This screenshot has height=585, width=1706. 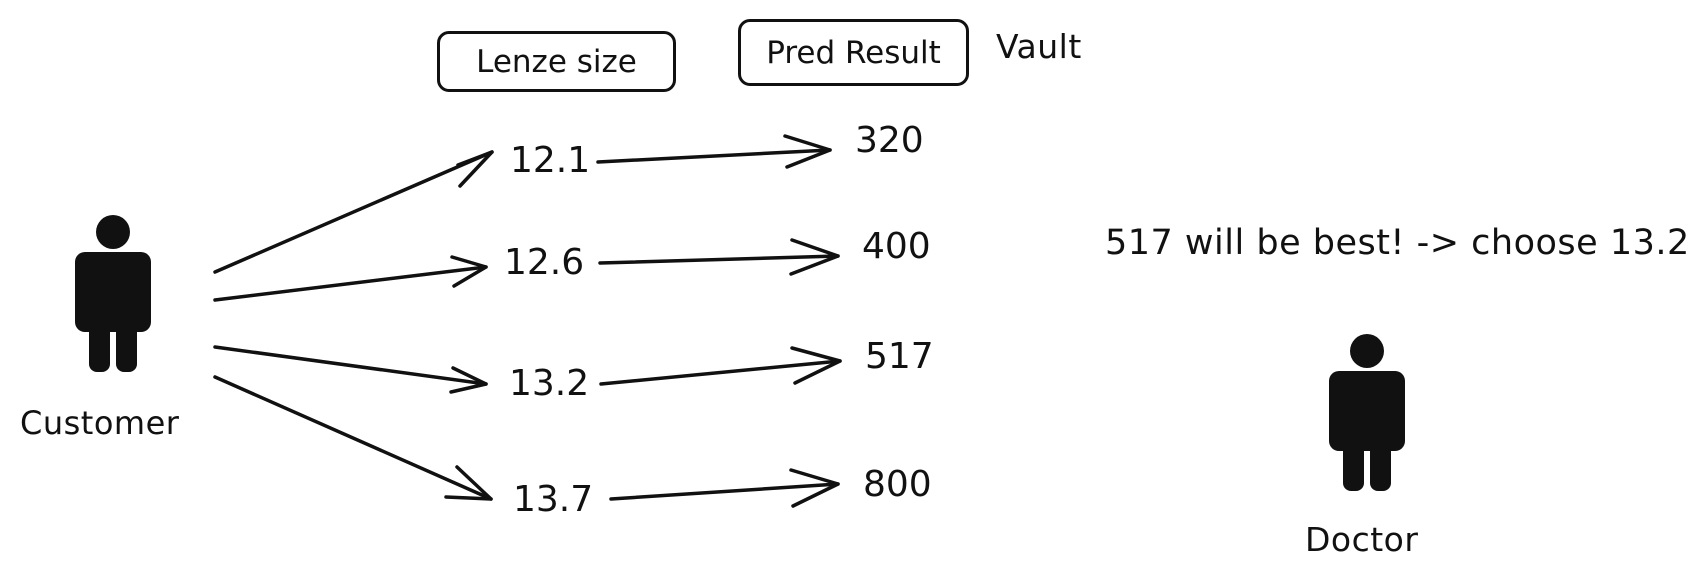 What do you see at coordinates (544, 262) in the screenshot?
I see `lens-size-value: 12.6` at bounding box center [544, 262].